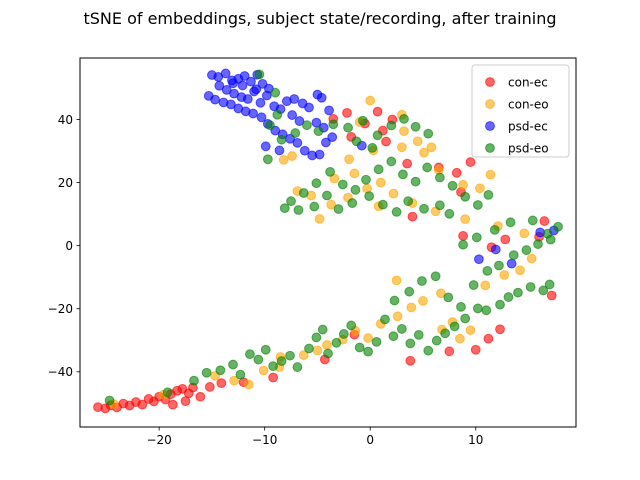 This screenshot has height=480, width=640. I want to click on y-tick-label: 40, so click(65, 120).